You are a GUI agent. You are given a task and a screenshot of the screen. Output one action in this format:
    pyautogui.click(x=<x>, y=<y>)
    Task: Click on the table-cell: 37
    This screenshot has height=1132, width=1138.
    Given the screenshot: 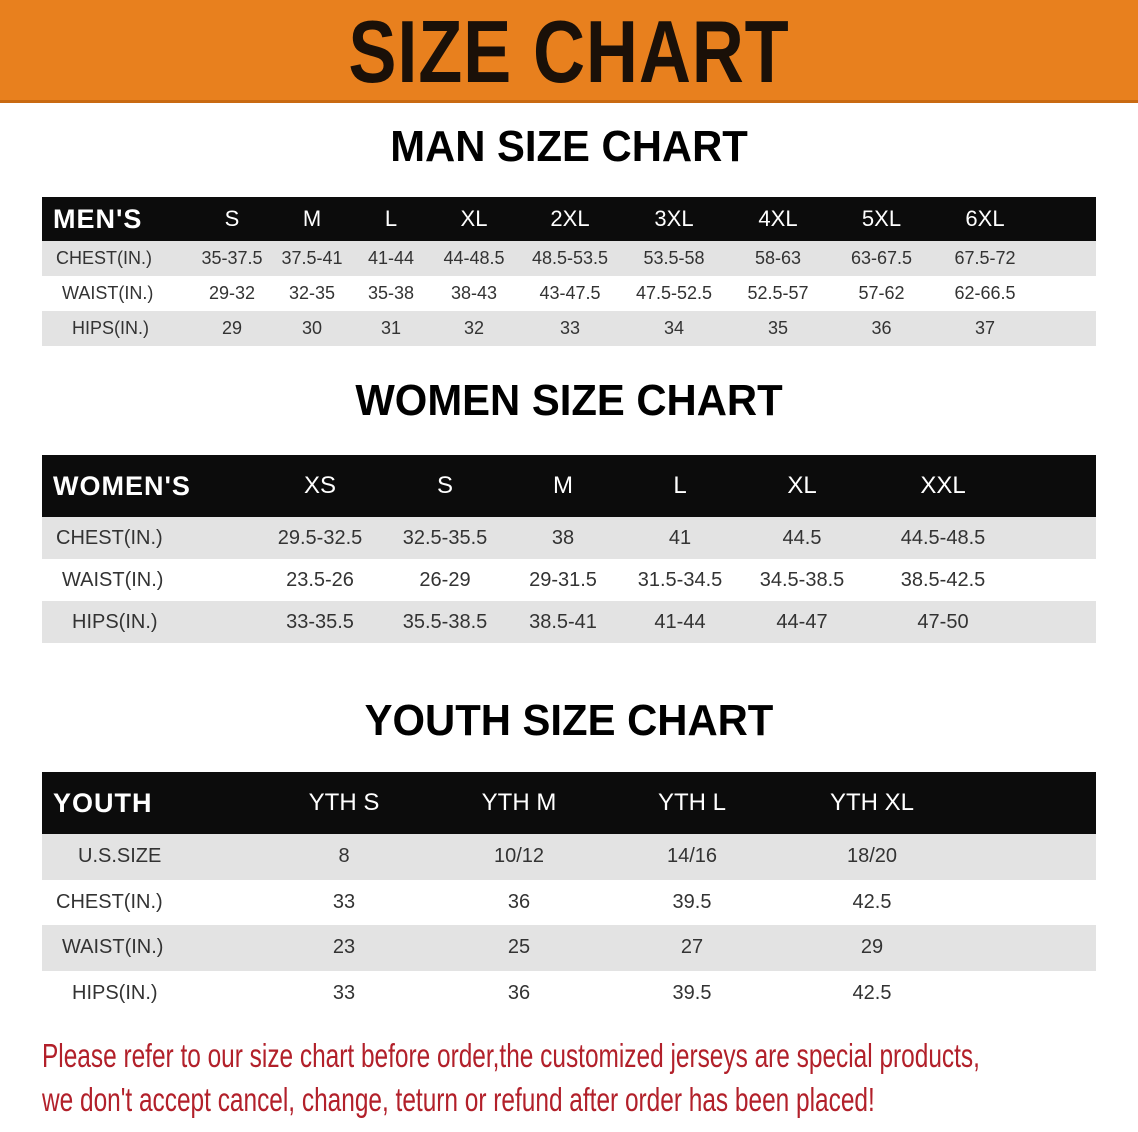 What is the action you would take?
    pyautogui.click(x=985, y=328)
    